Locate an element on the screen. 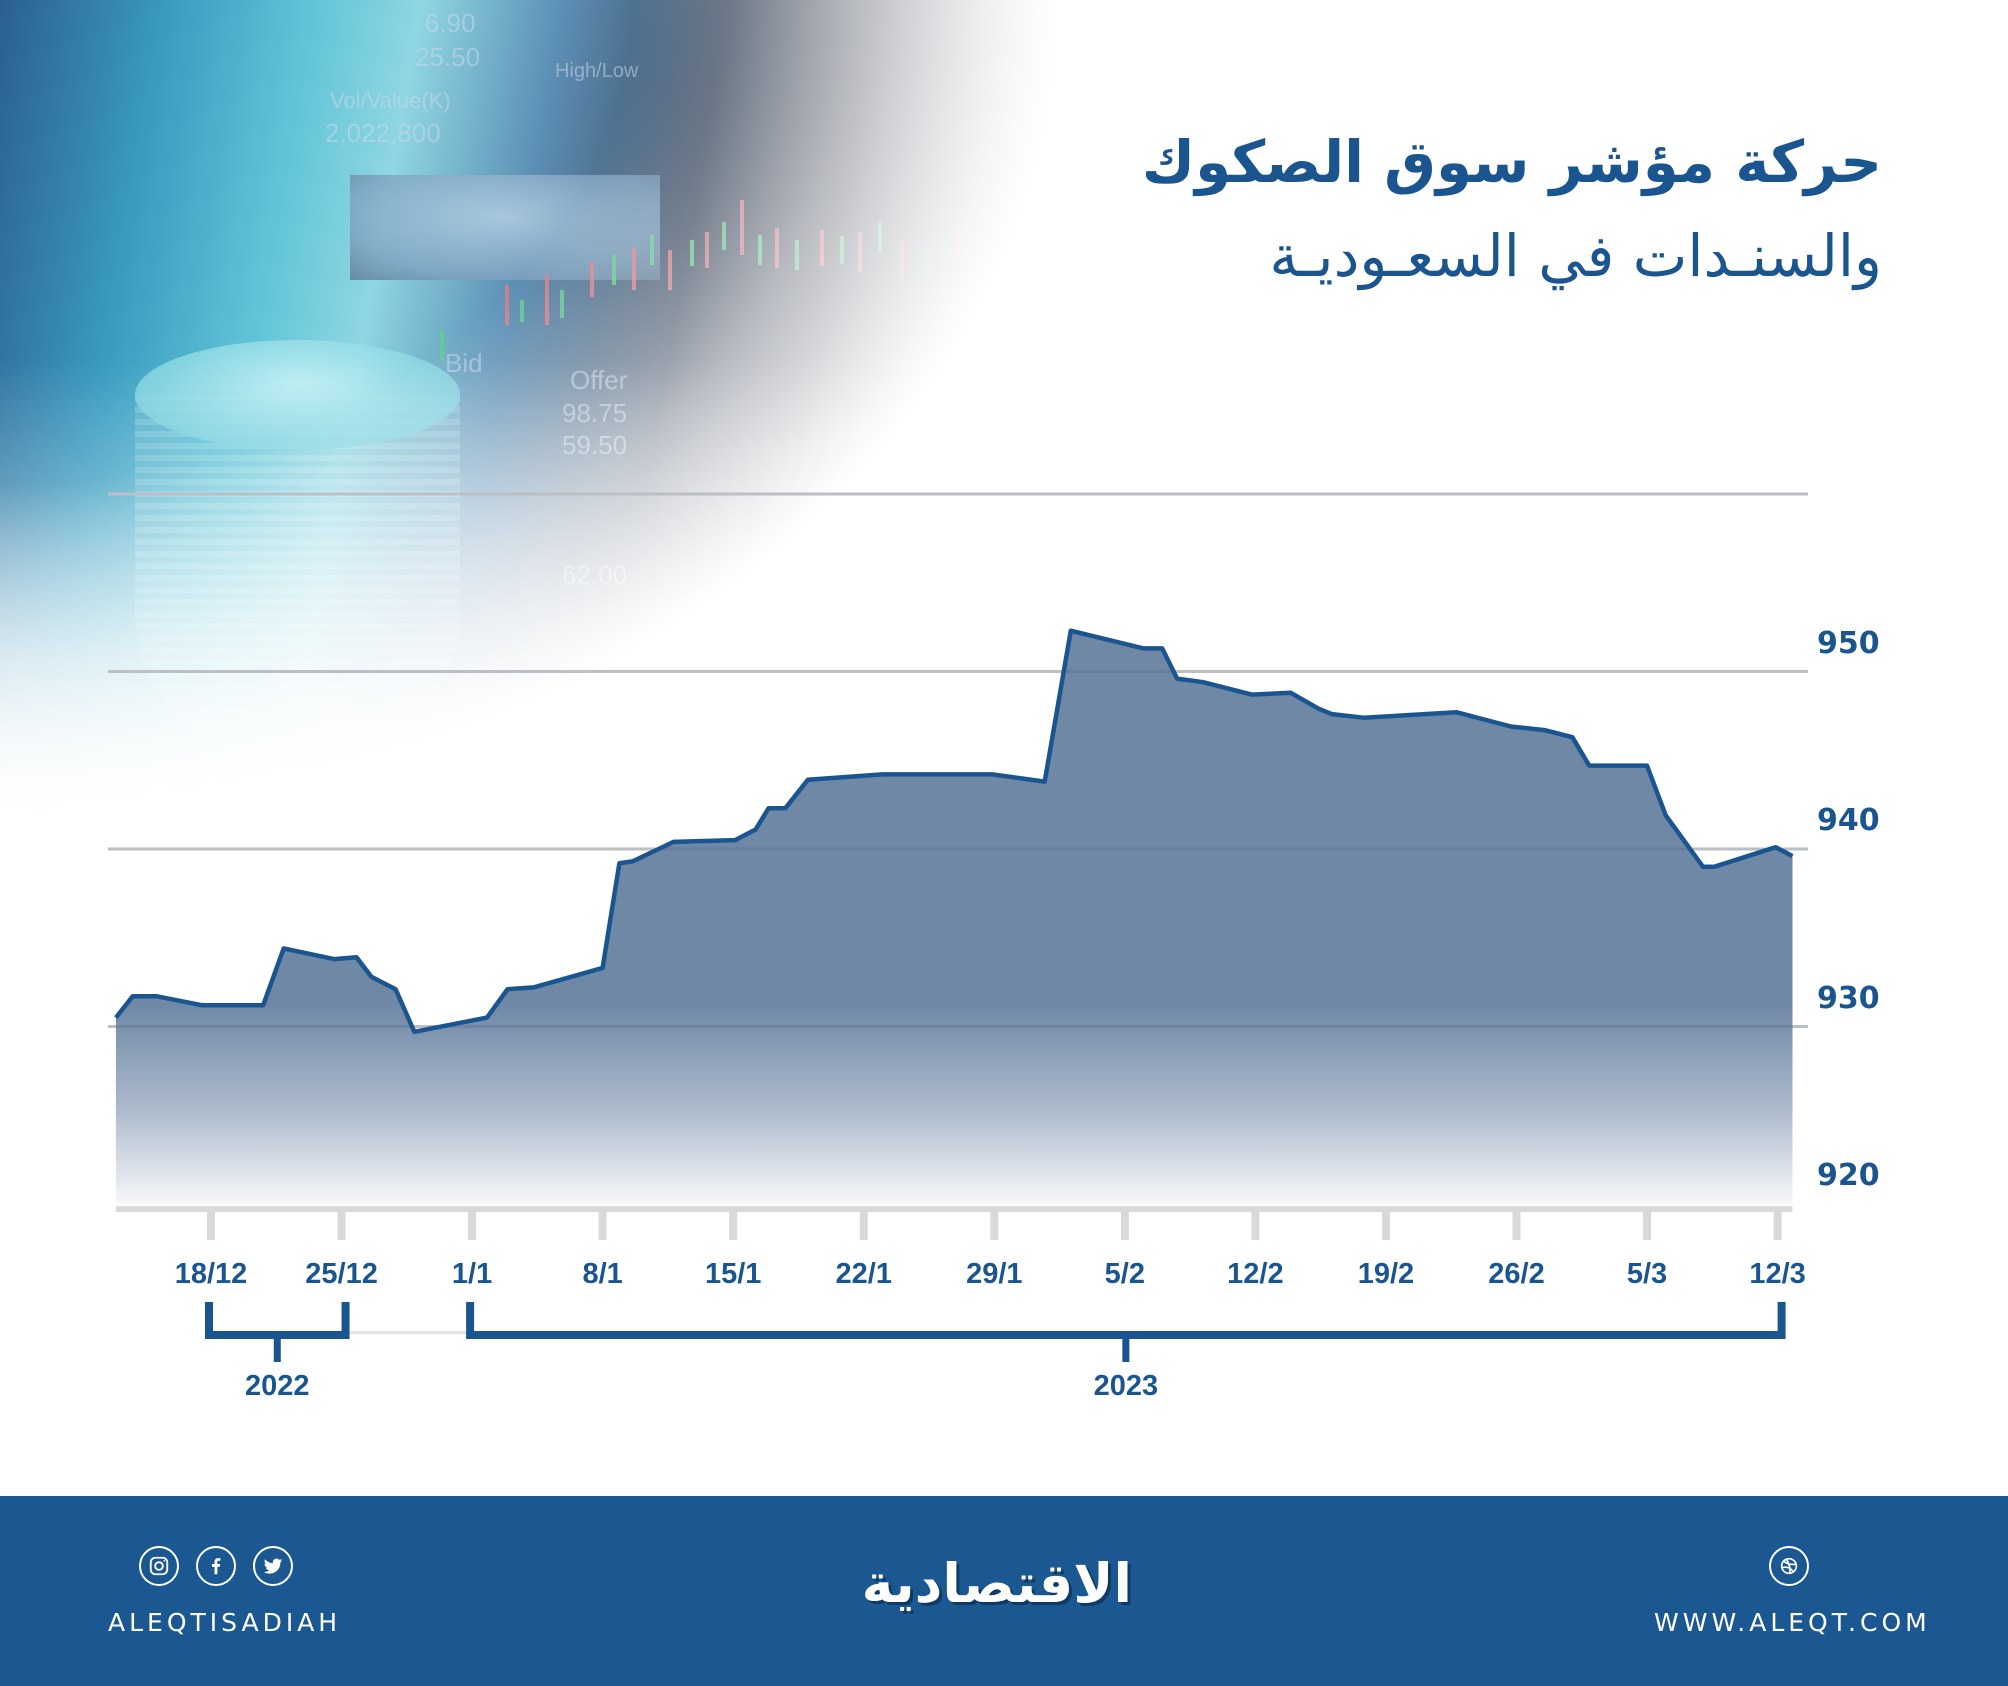  twitter-icon is located at coordinates (273, 1566).